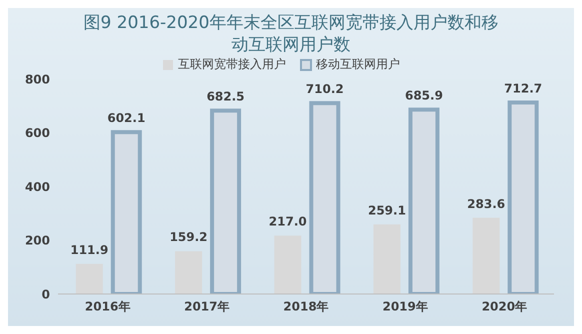  Describe the element at coordinates (306, 307) in the screenshot. I see `x-tick-label: 2018年` at that location.